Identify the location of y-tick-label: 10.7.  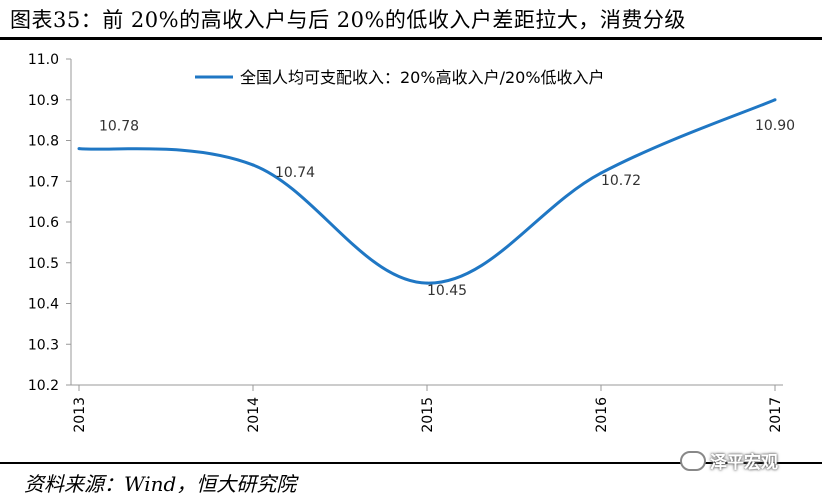
(43, 182).